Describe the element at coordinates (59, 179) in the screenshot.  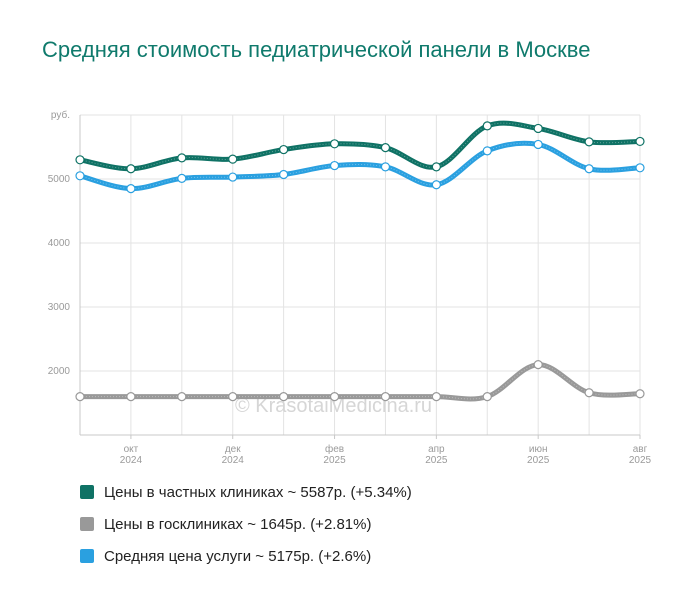
I see `y-tick-label: 5000` at that location.